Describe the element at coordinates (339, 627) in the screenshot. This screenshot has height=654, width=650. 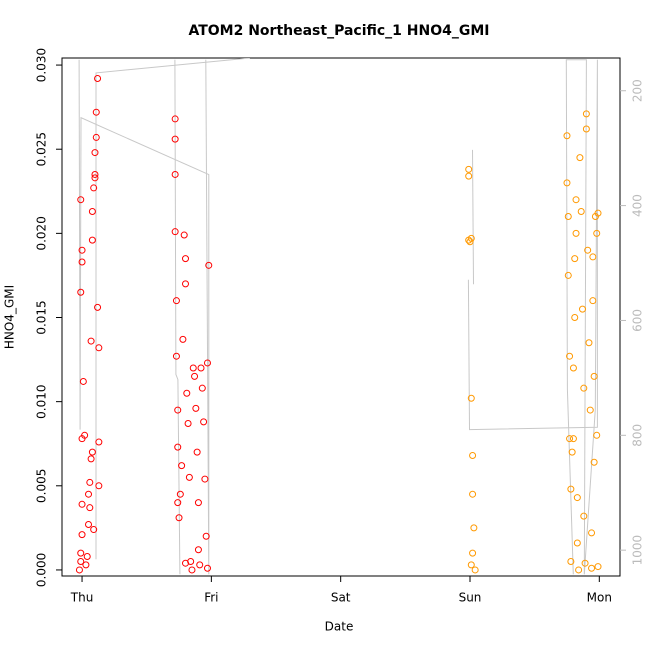
I see `x-axis-title: Date` at that location.